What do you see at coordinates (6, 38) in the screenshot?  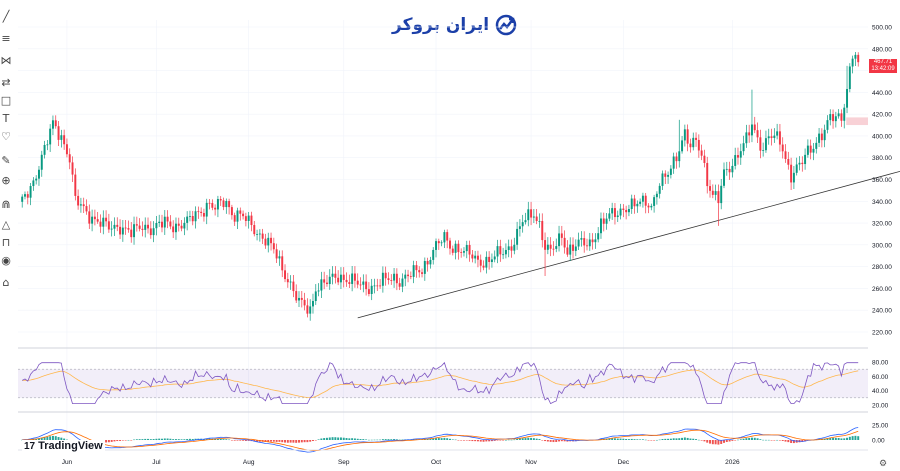 I see `horizontal-lines-icon: ≡` at bounding box center [6, 38].